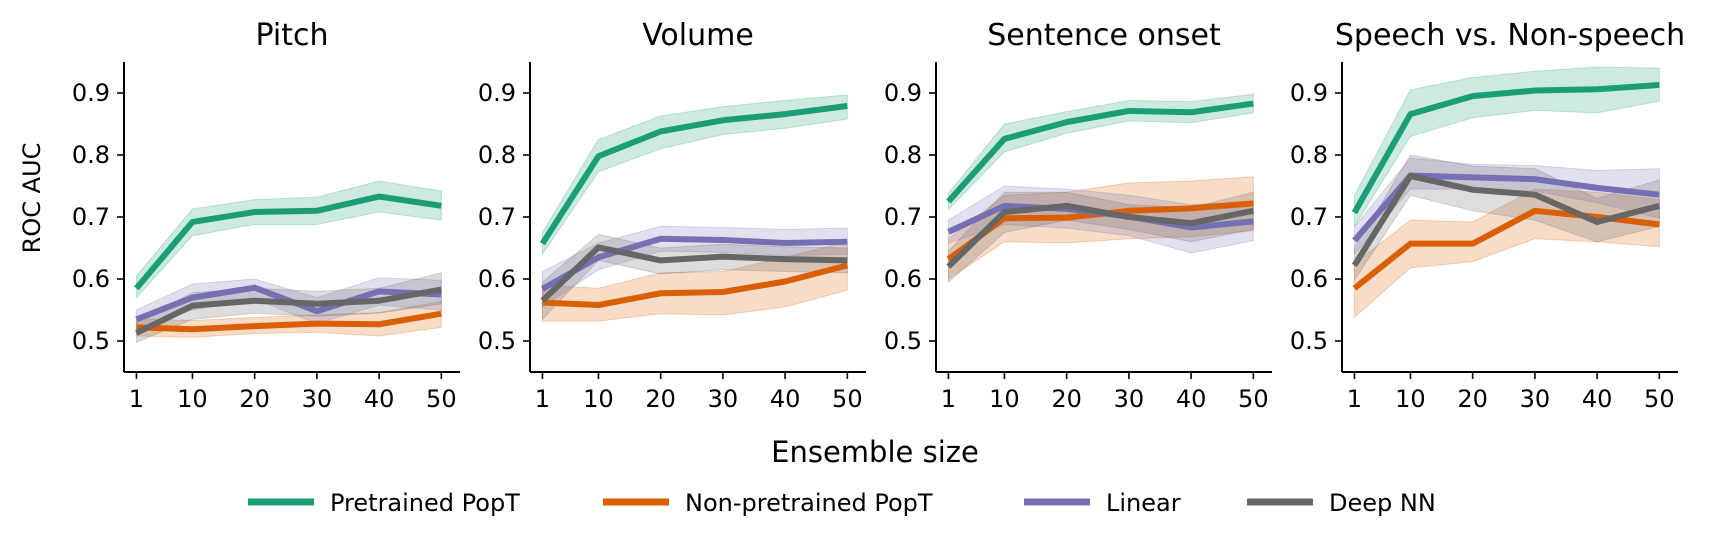 This screenshot has width=1719, height=547. Describe the element at coordinates (698, 35) in the screenshot. I see `panel-title: Volume` at that location.